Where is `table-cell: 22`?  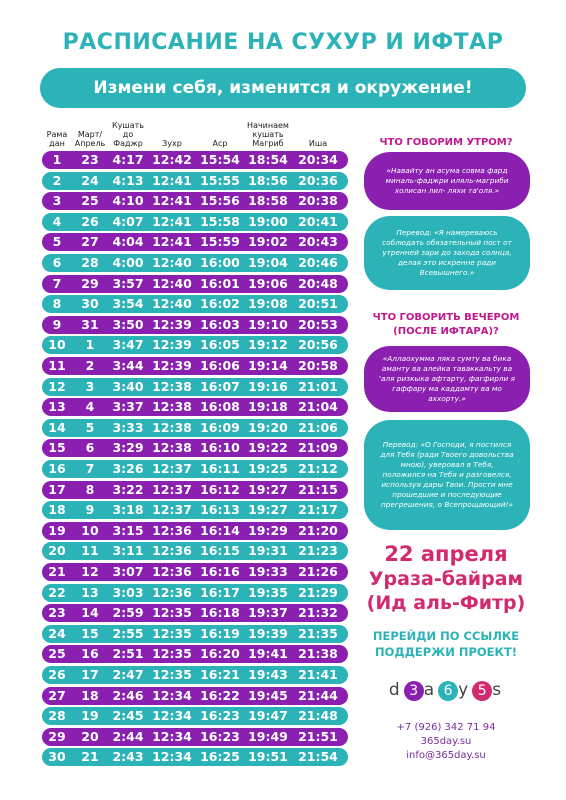 table-cell: 22 is located at coordinates (57, 592).